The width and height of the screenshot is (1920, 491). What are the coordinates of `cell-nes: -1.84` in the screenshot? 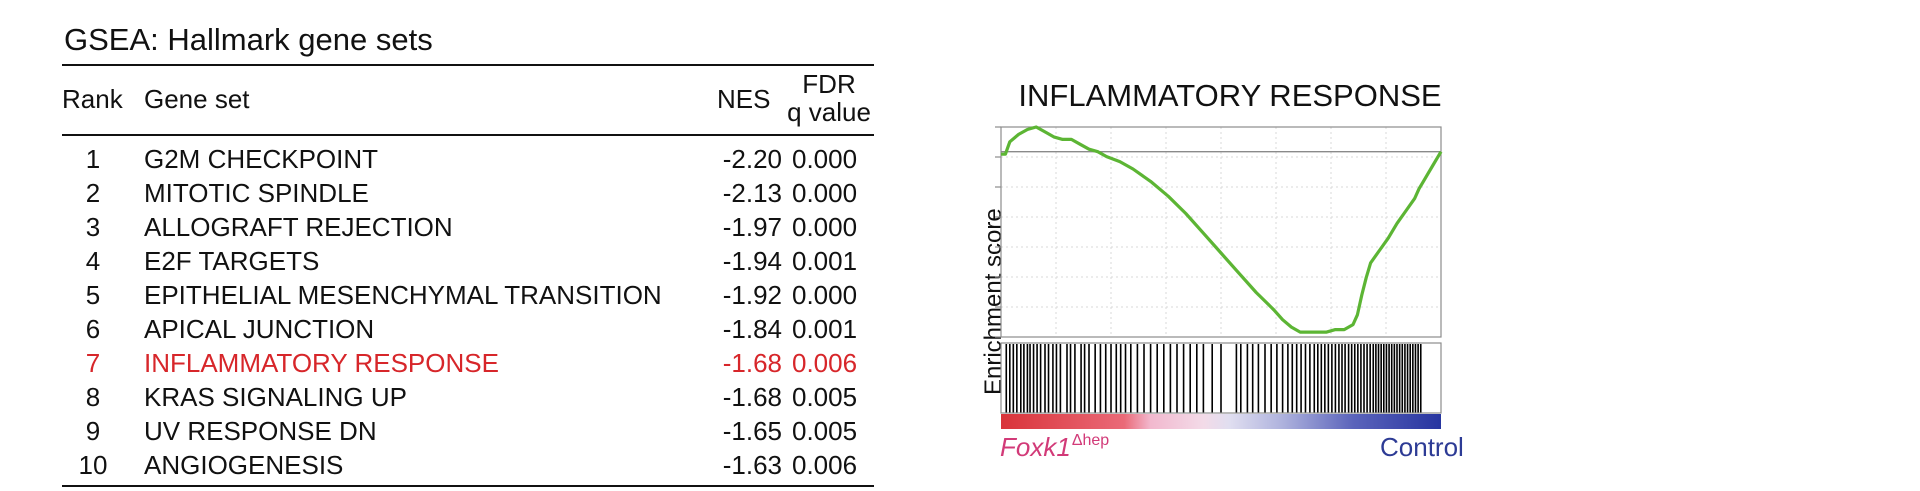 It's located at (752, 329).